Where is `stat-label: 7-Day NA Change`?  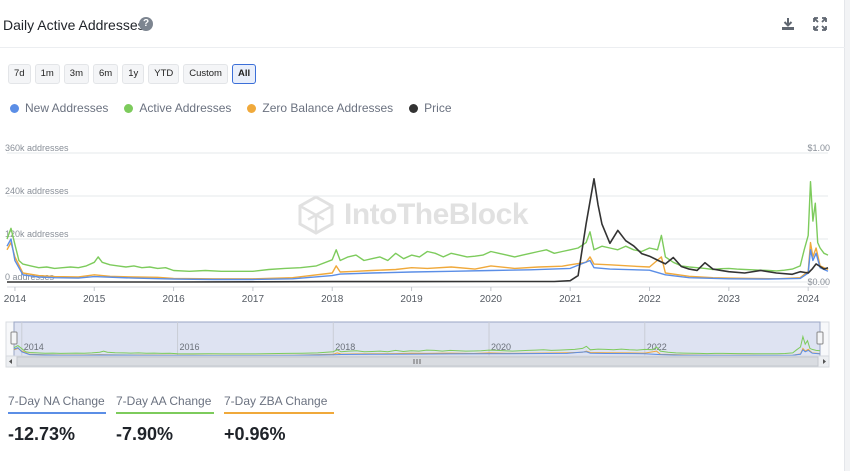
stat-label: 7-Day NA Change is located at coordinates (57, 404).